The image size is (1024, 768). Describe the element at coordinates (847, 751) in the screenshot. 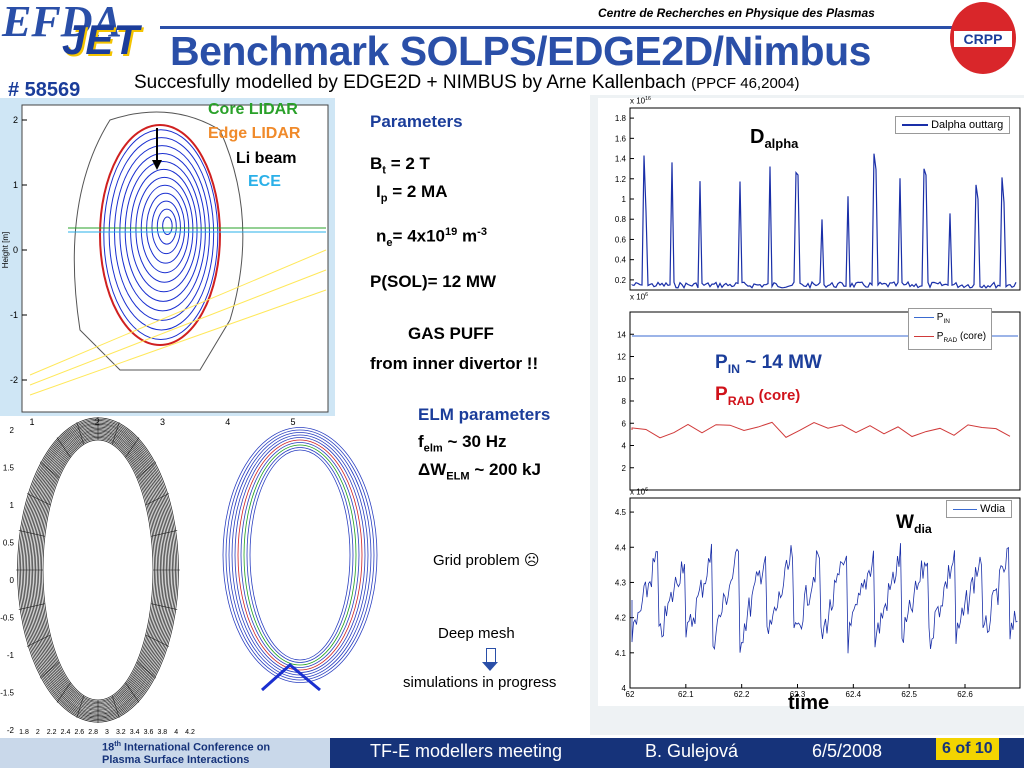

I see `date: 6/5/2008` at that location.